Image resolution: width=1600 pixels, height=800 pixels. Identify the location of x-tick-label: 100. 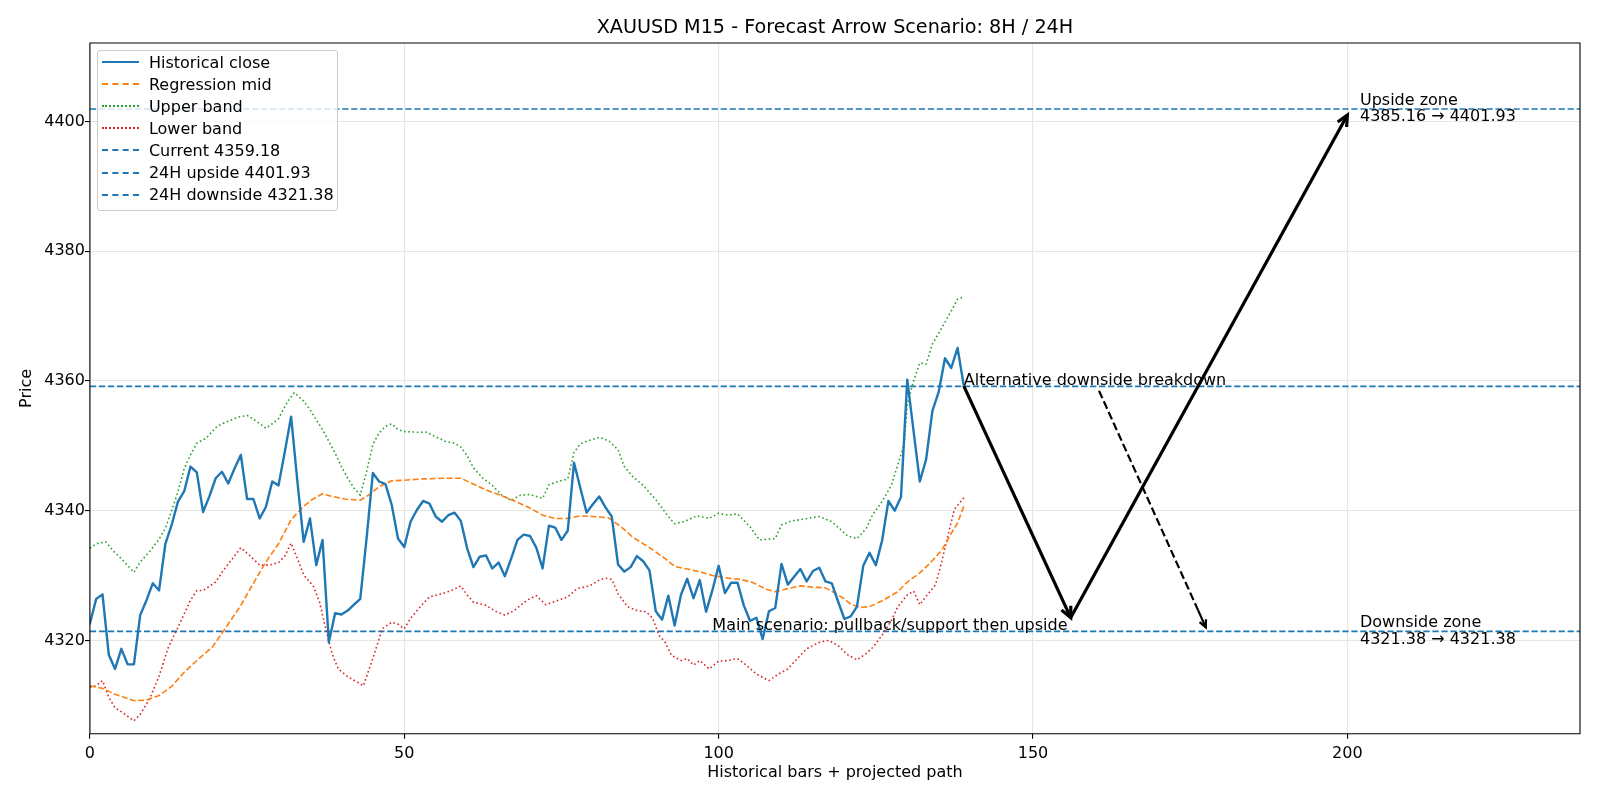
(718, 752).